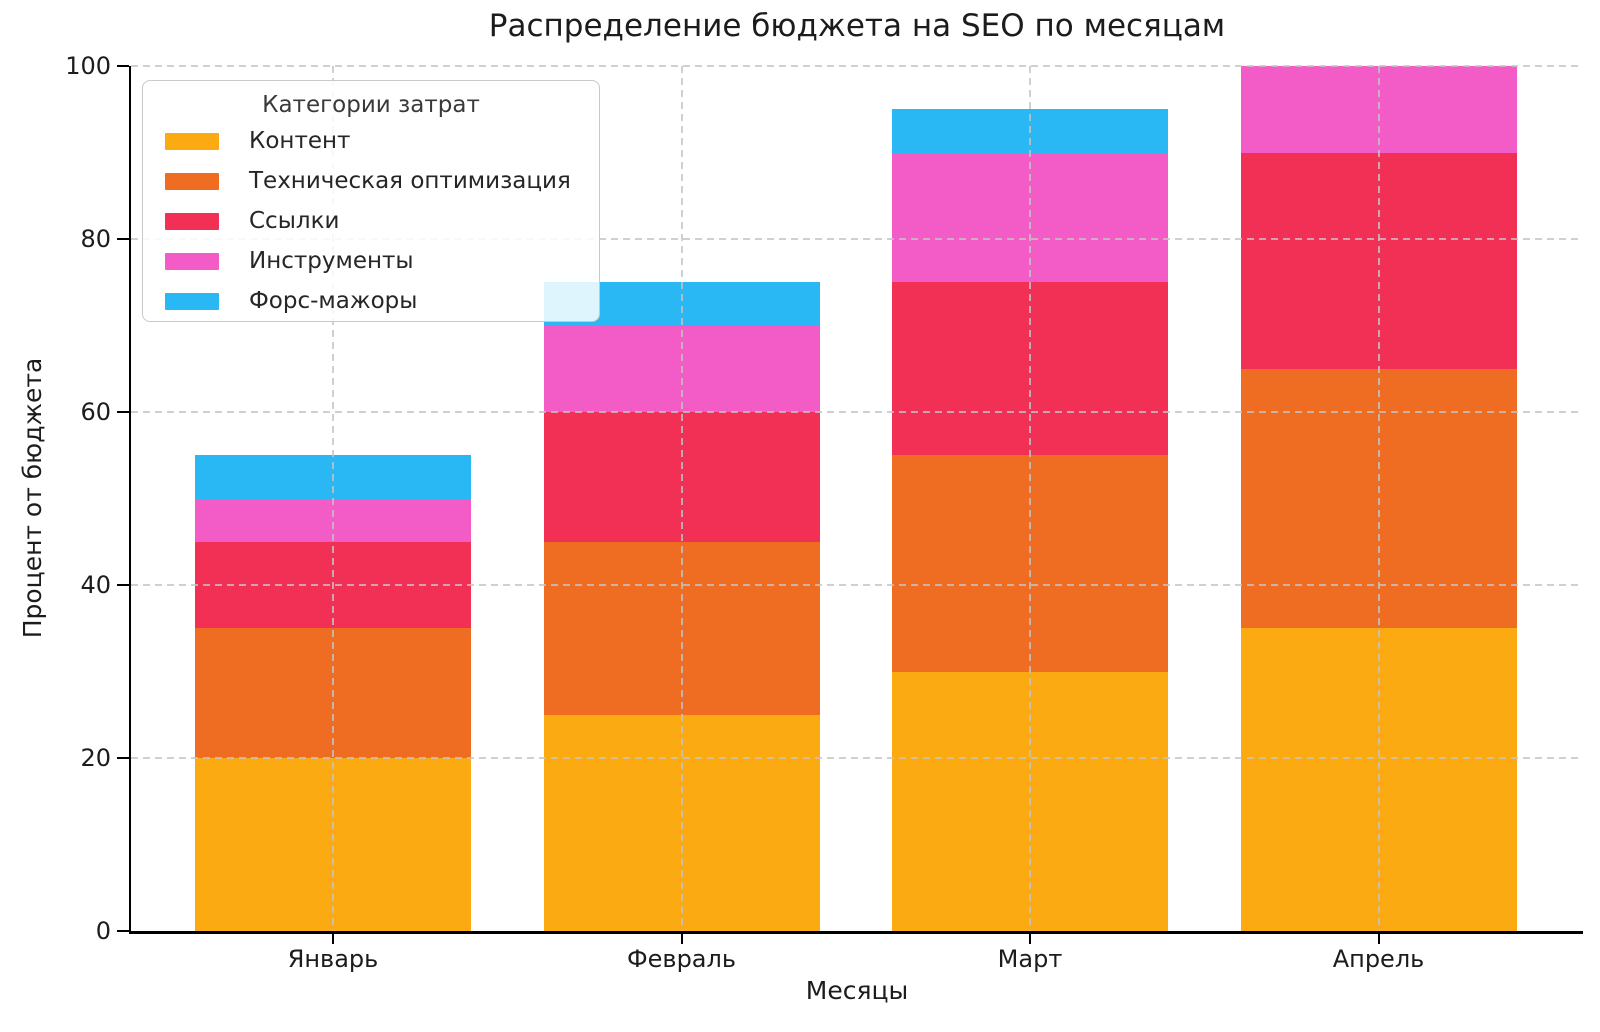  I want to click on y-tick-label: 60, so click(95, 412).